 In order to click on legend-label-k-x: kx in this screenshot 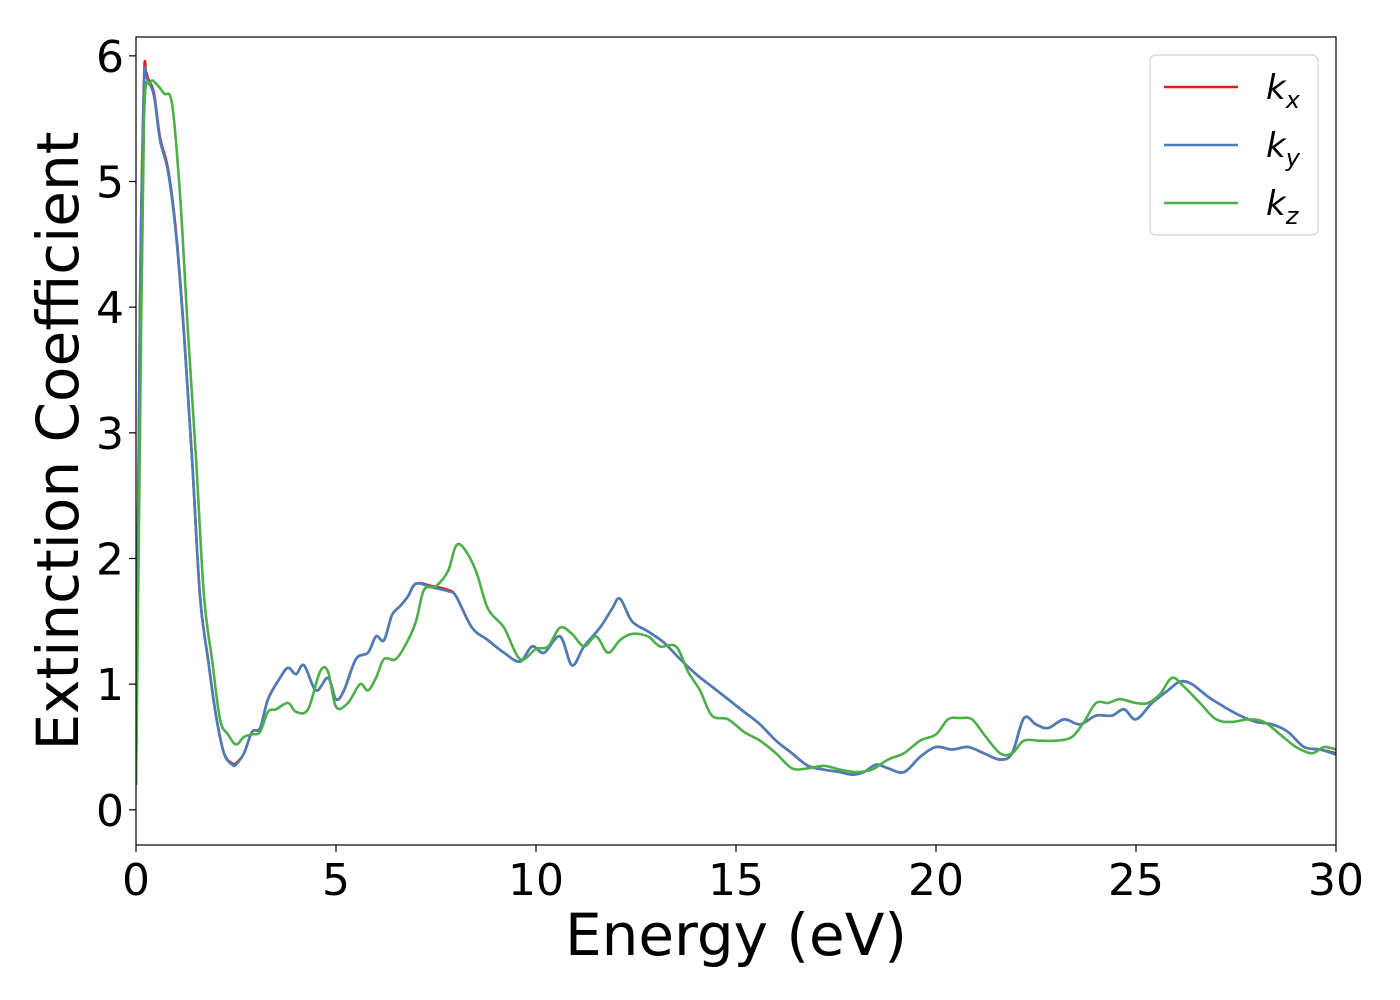, I will do `click(1283, 91)`.